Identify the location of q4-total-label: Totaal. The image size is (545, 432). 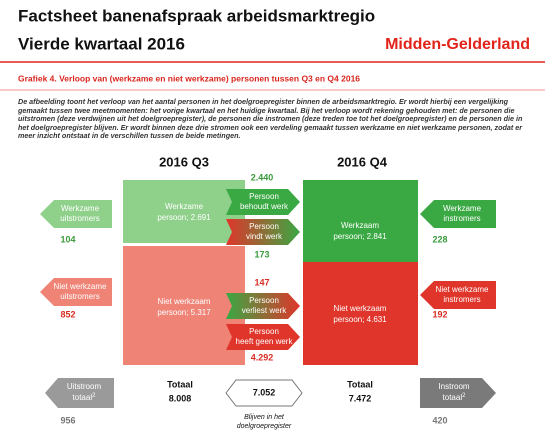
(360, 384).